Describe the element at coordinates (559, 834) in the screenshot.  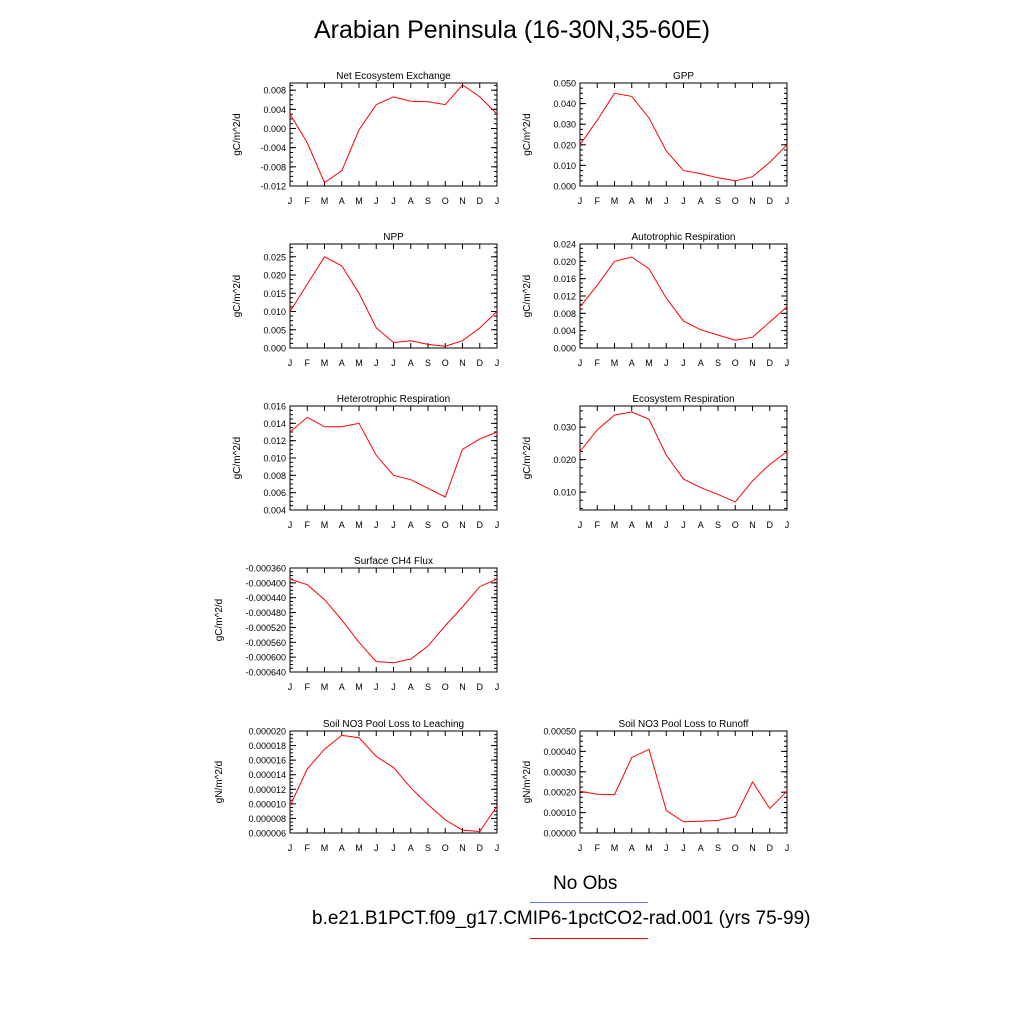
I see `y-tick-label: 0.00000` at that location.